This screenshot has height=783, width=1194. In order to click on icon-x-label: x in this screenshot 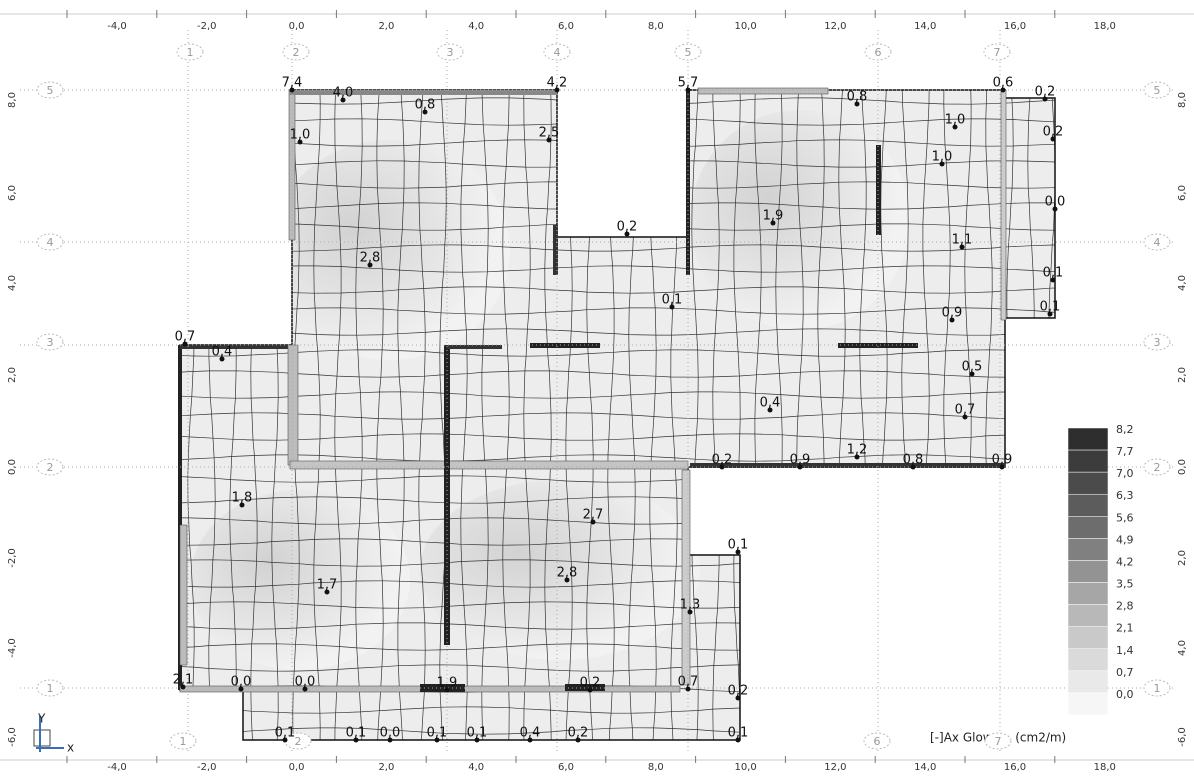, I will do `click(70, 748)`.